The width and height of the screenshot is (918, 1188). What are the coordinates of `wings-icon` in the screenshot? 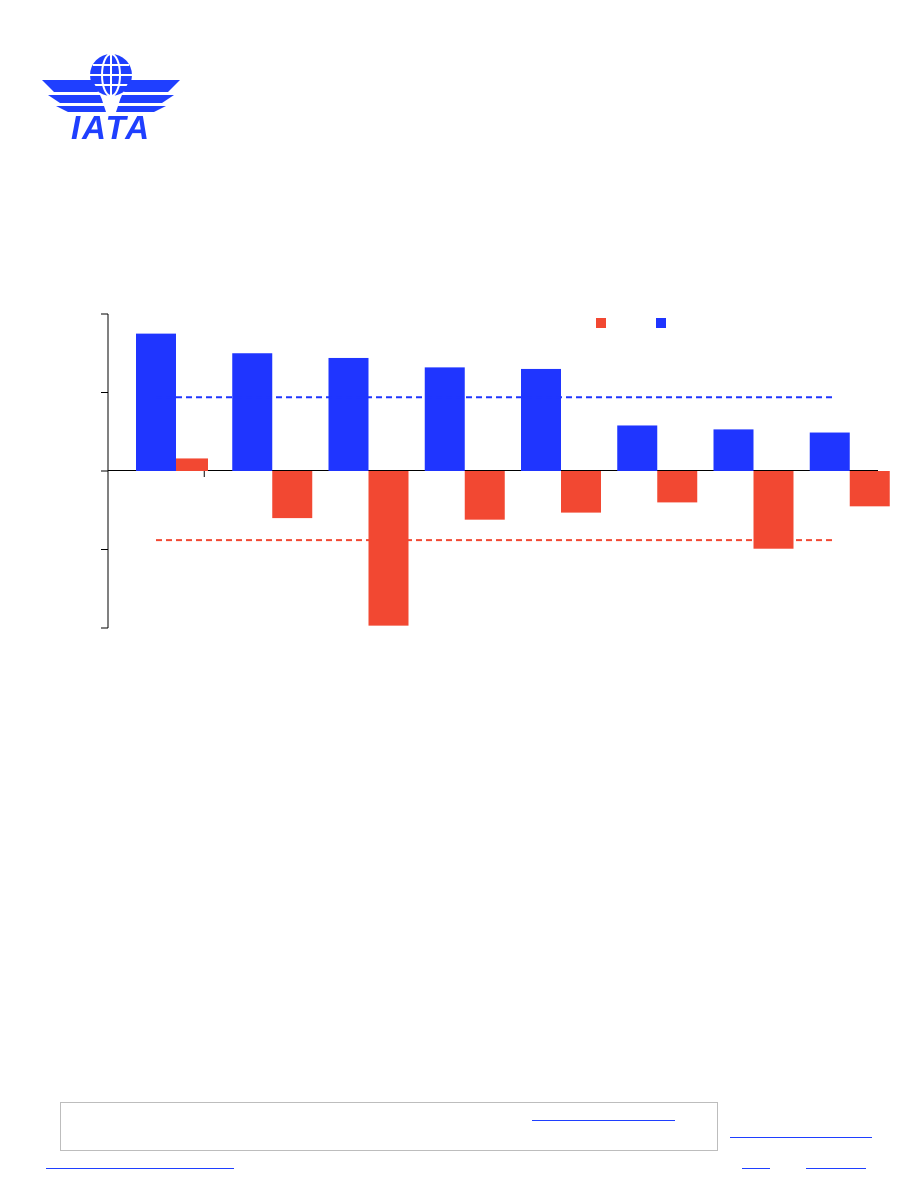 It's located at (111, 96).